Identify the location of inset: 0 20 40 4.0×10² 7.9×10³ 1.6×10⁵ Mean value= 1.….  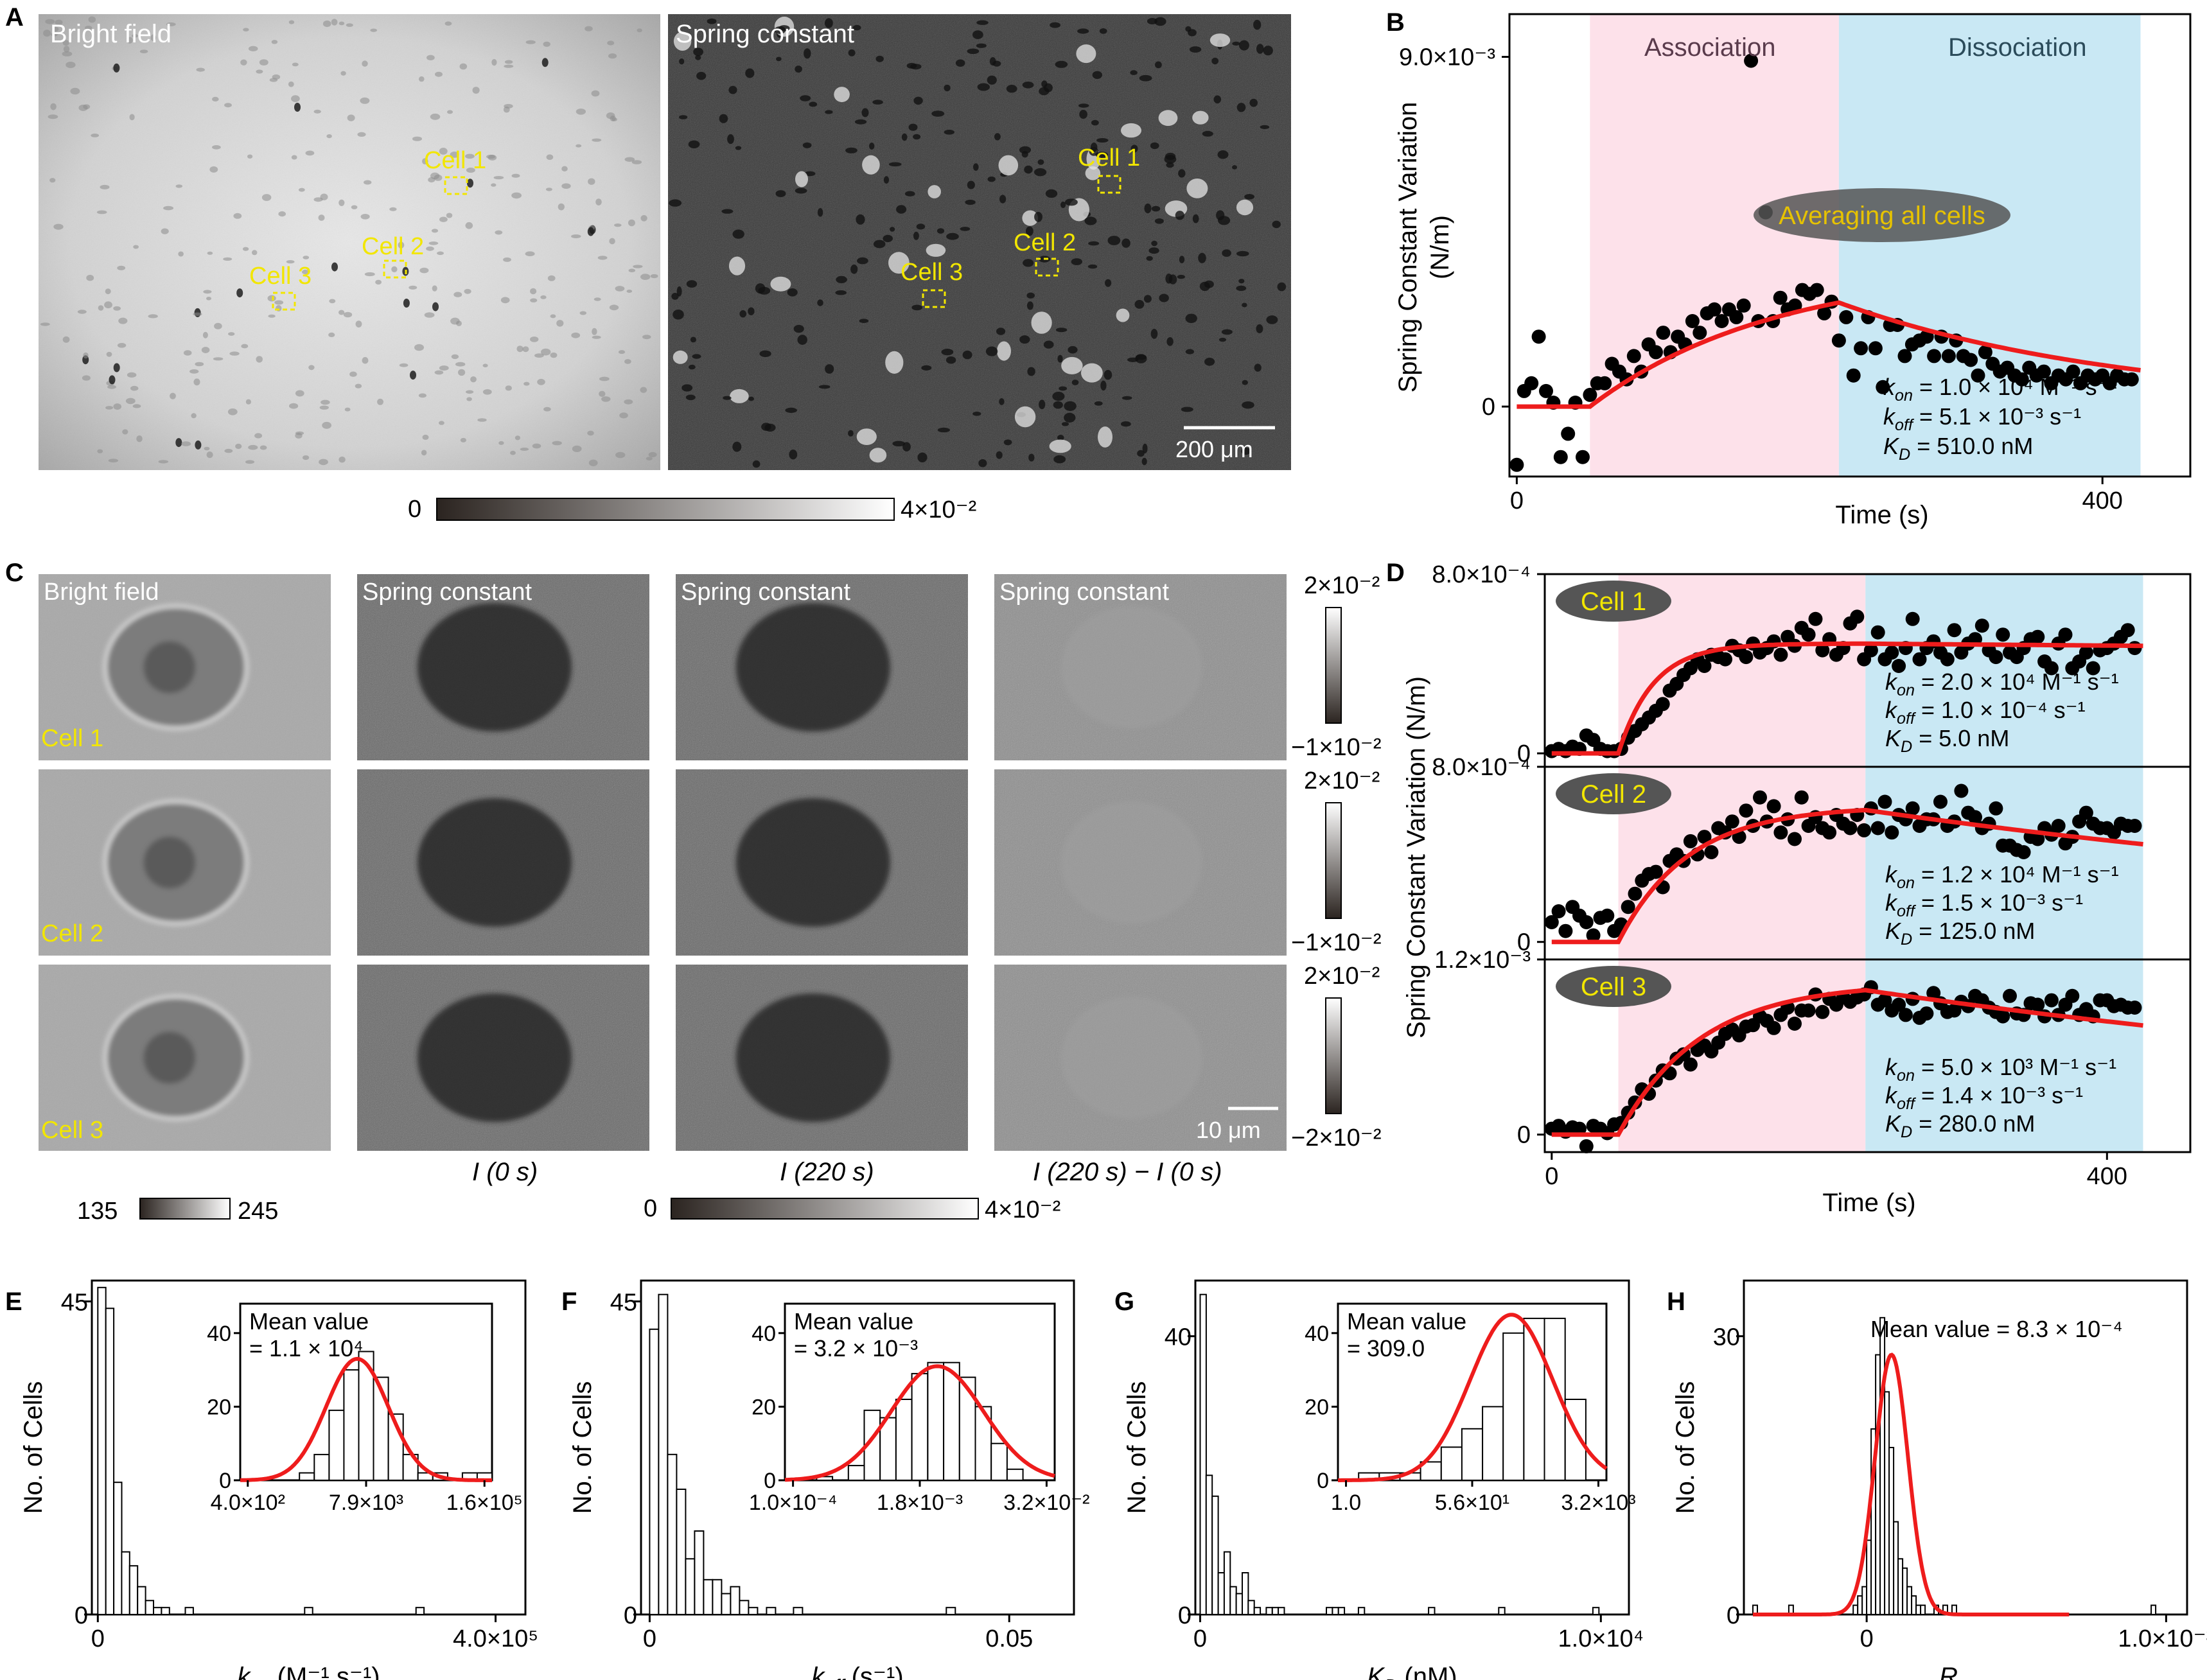
(365, 1409).